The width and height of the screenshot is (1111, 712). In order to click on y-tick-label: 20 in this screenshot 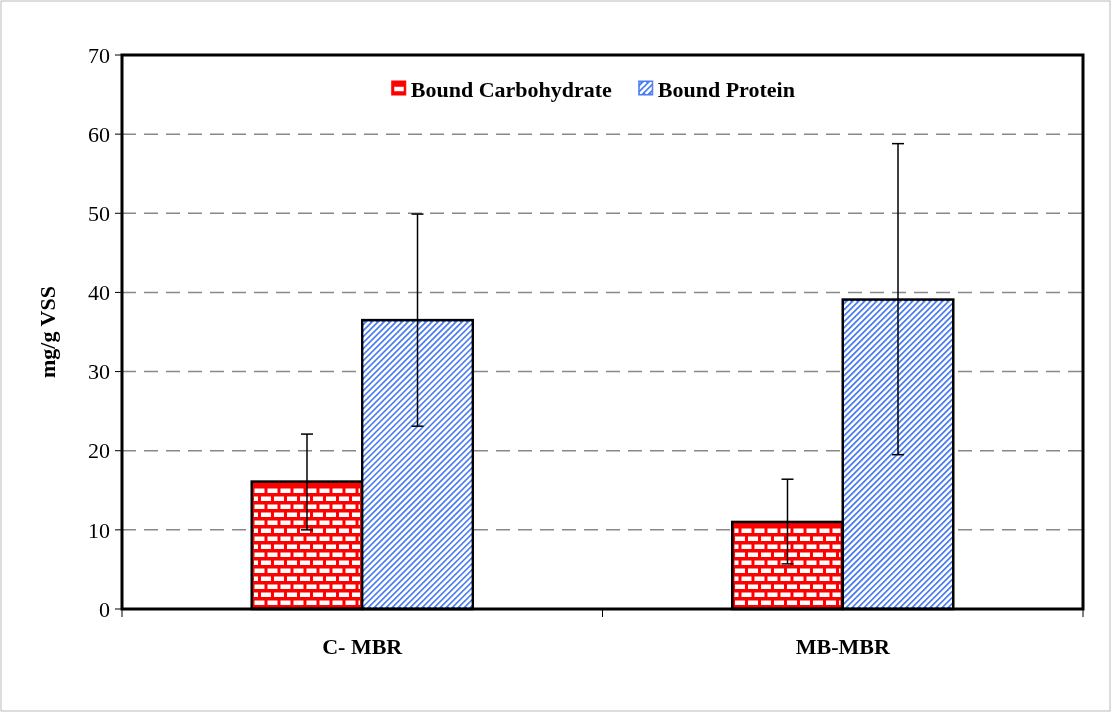, I will do `click(99, 451)`.